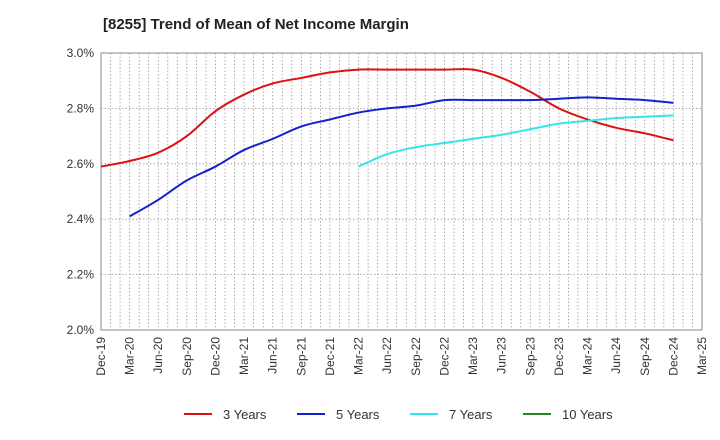 The image size is (720, 440). I want to click on x-tick-label: Jun-22, so click(387, 355).